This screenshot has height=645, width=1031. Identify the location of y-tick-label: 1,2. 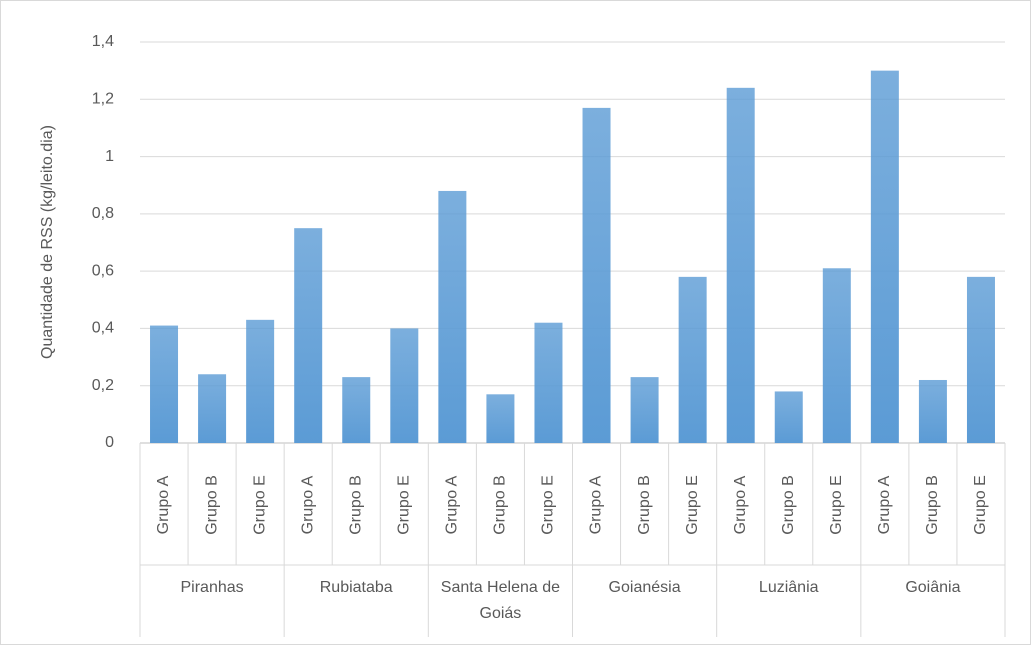
(103, 99).